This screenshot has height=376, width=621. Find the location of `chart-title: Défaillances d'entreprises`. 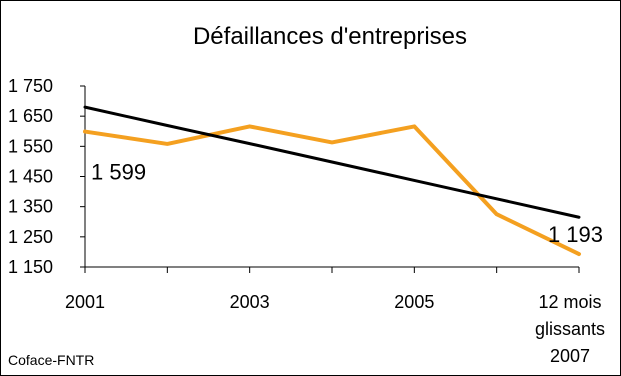

chart-title: Défaillances d'entreprises is located at coordinates (330, 36).